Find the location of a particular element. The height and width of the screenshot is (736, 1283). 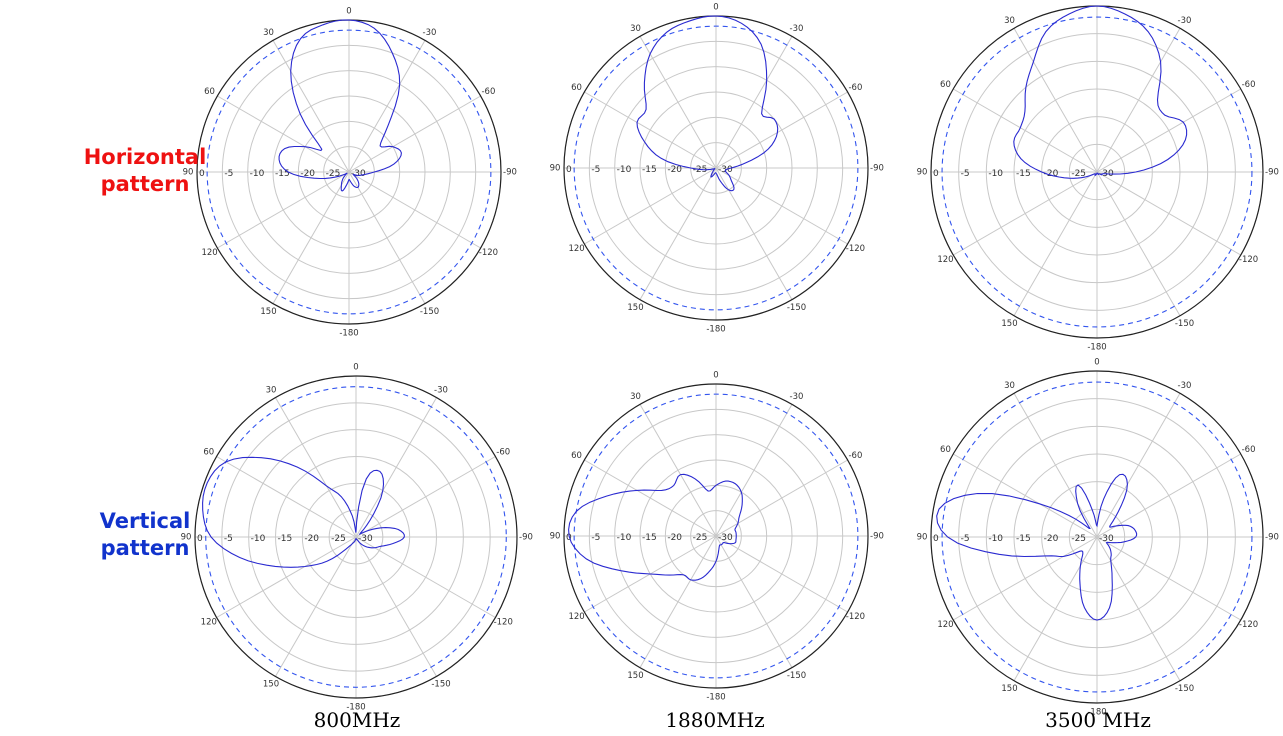

vertical-row-label: Vertical pattern is located at coordinates (145, 535).